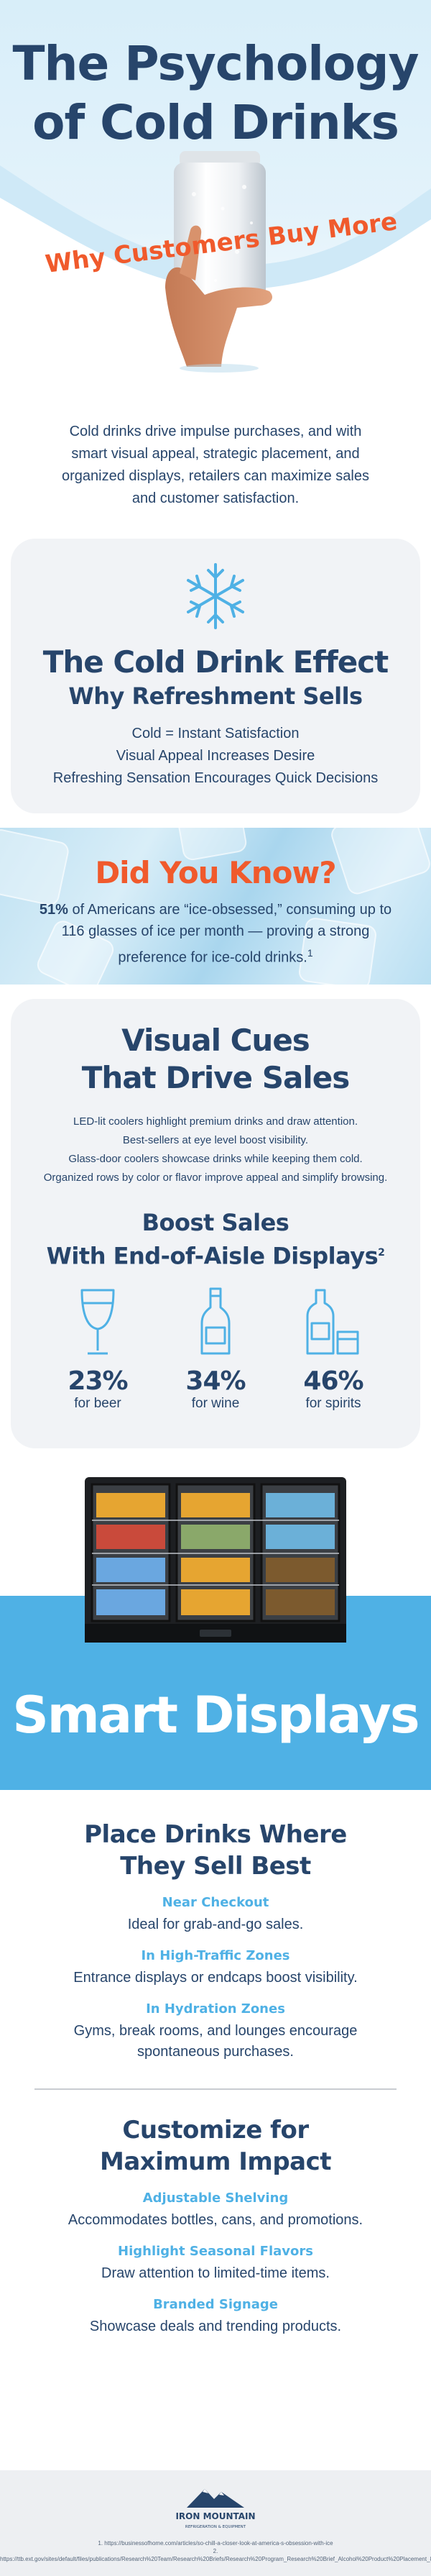 This screenshot has width=431, height=2576. I want to click on place-heading: In Hydration Zones, so click(215, 2009).